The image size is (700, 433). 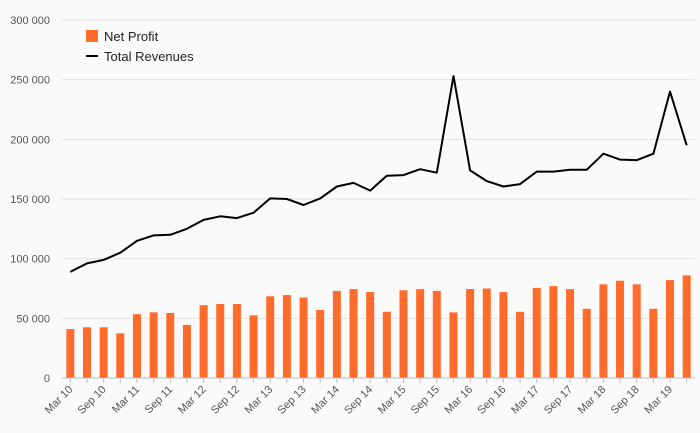 What do you see at coordinates (30, 81) in the screenshot?
I see `y-tick-label: 250 000` at bounding box center [30, 81].